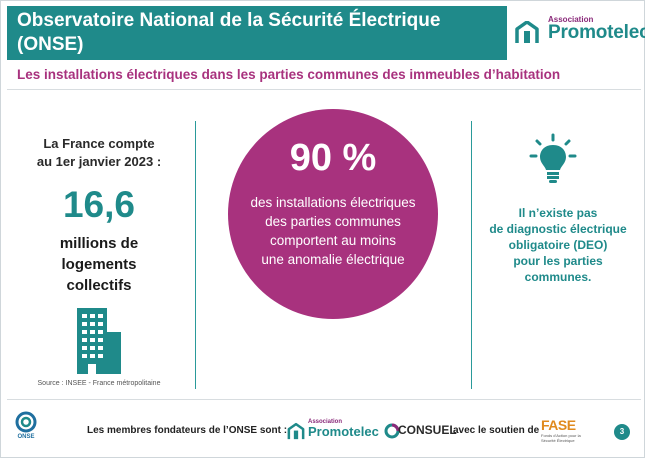  What do you see at coordinates (99, 285) in the screenshot?
I see `housing-label-line: collectifs` at bounding box center [99, 285].